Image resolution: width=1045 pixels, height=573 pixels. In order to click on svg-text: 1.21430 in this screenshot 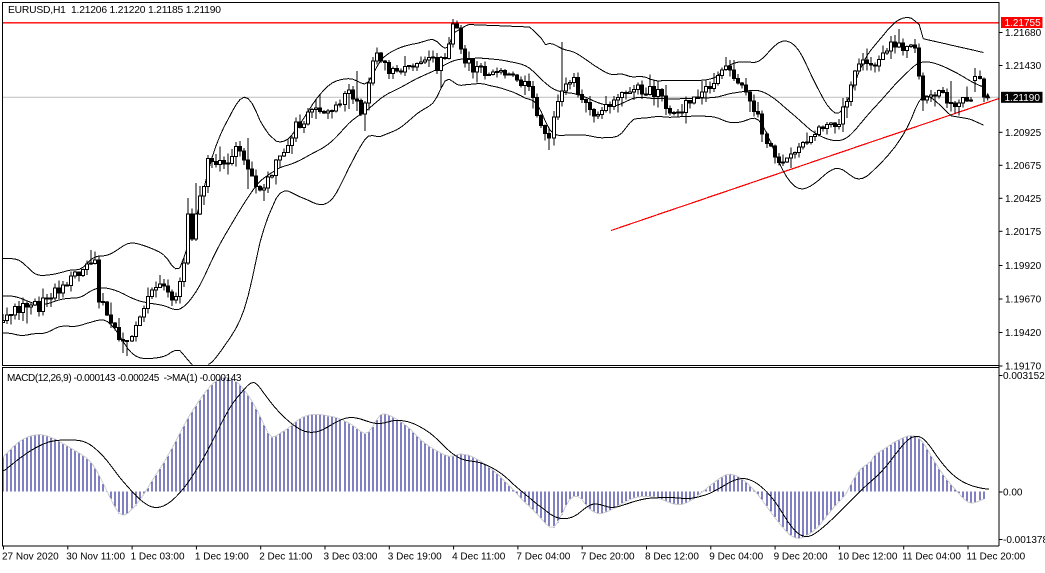, I will do `click(1023, 66)`.